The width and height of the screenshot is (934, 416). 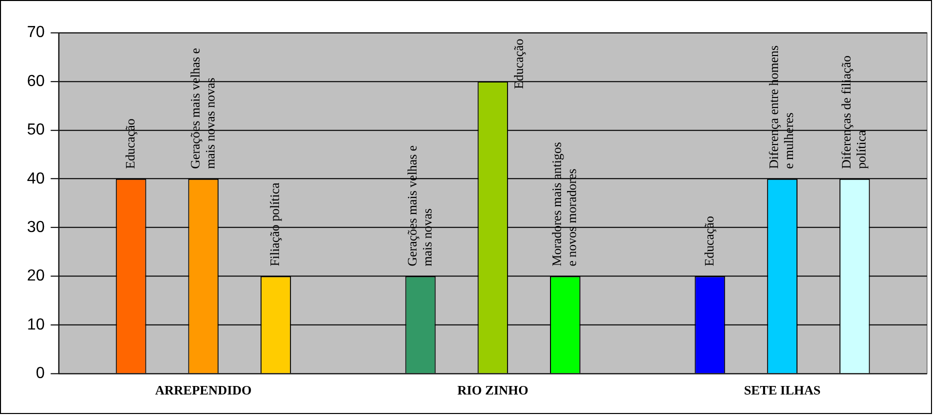 I want to click on text: Diferenças de filiação política, so click(x=853, y=112).